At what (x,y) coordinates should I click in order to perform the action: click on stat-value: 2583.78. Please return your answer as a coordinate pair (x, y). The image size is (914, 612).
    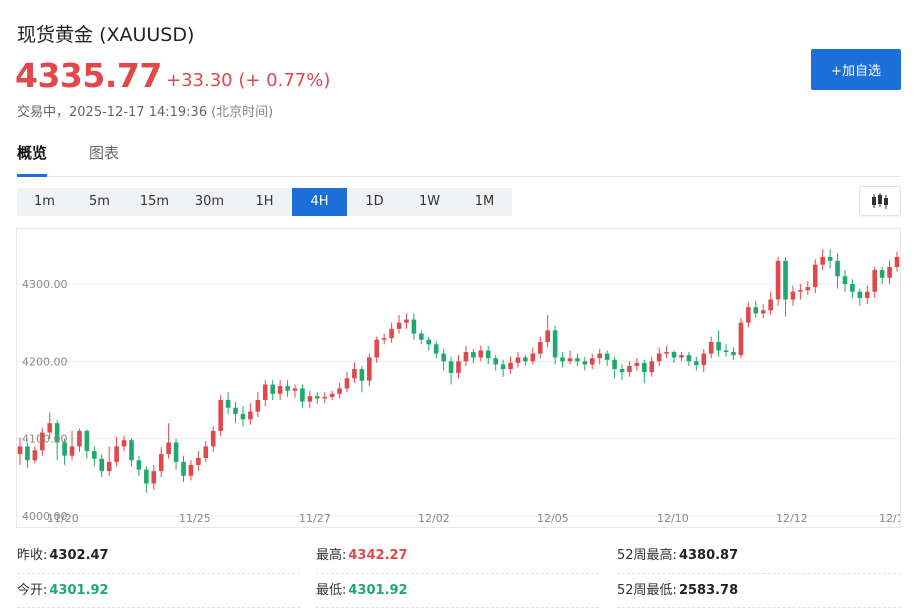
    Looking at the image, I should click on (708, 590).